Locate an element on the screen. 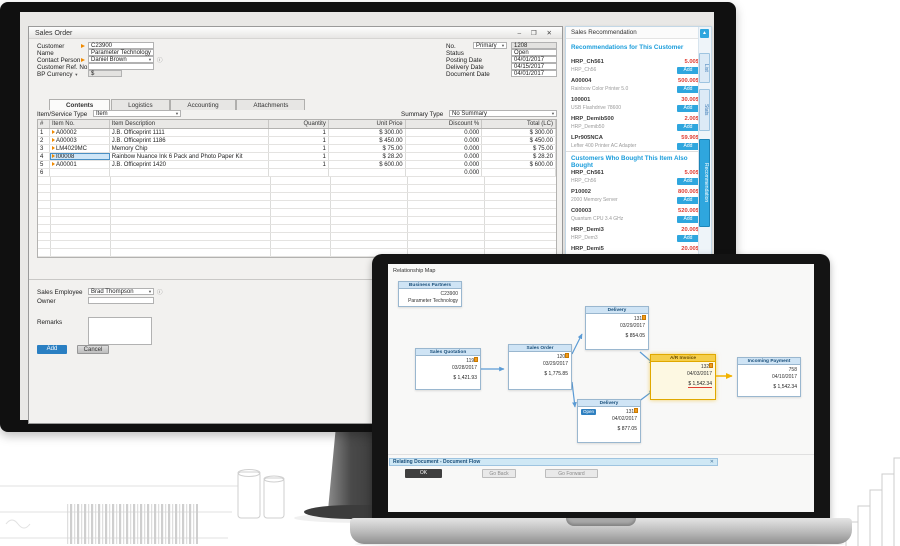  tab-logistics: Logistics is located at coordinates (140, 104).